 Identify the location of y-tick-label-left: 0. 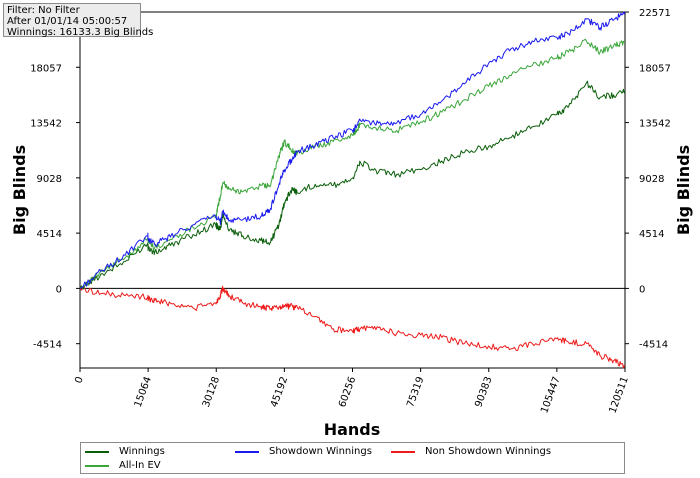
(59, 289).